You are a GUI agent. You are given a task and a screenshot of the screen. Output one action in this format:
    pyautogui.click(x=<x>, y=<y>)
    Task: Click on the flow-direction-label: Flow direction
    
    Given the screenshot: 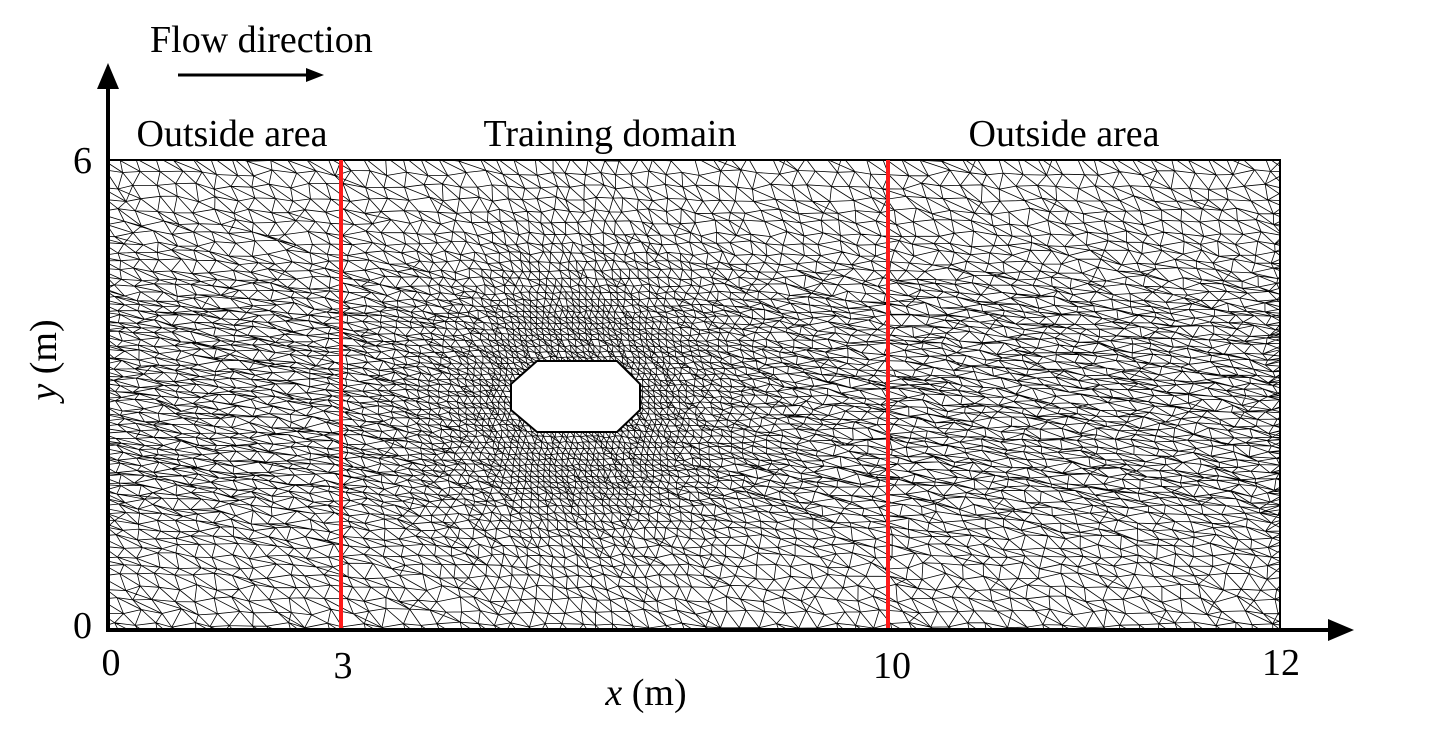 What is the action you would take?
    pyautogui.click(x=261, y=40)
    